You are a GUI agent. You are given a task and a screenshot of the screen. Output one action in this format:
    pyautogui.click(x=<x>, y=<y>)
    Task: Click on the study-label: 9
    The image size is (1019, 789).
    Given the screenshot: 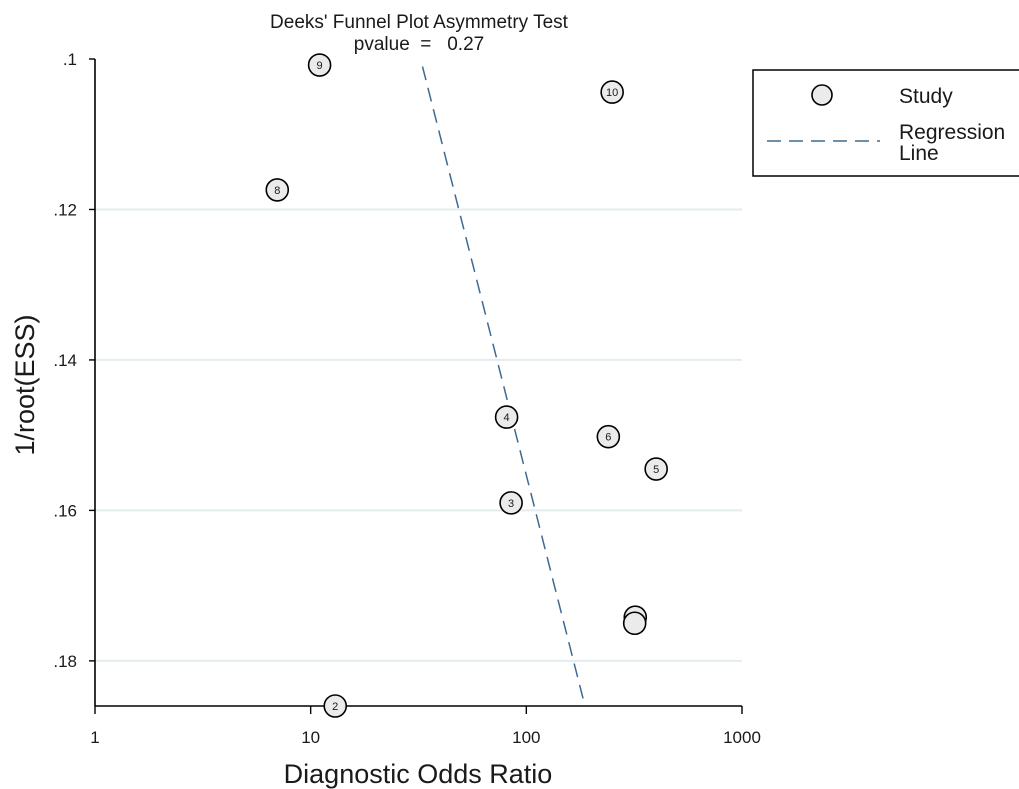 What is the action you would take?
    pyautogui.click(x=320, y=66)
    